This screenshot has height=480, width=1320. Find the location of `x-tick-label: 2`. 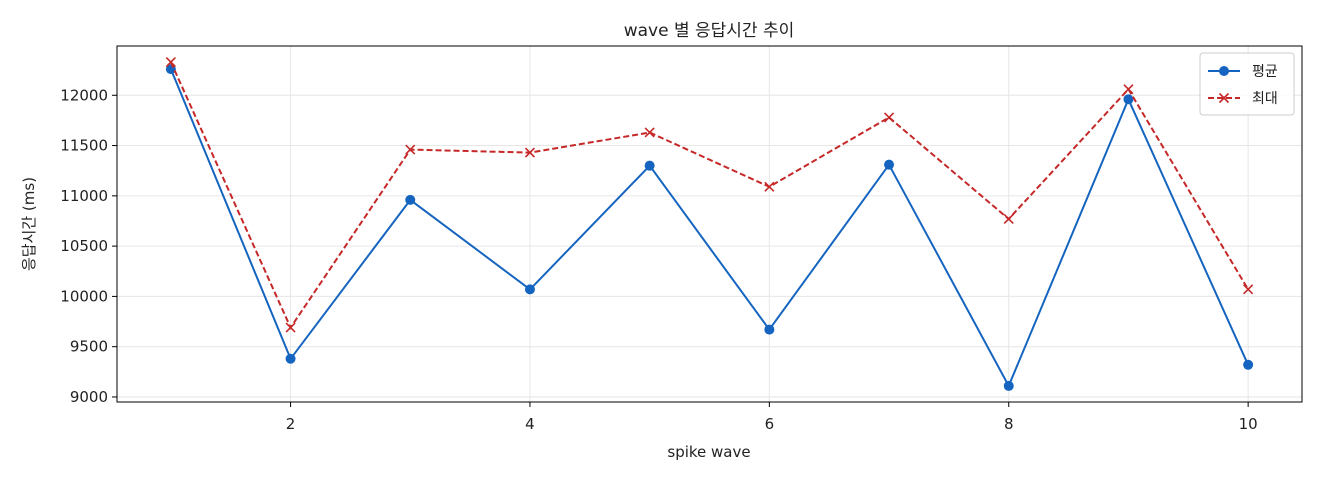

x-tick-label: 2 is located at coordinates (291, 424).